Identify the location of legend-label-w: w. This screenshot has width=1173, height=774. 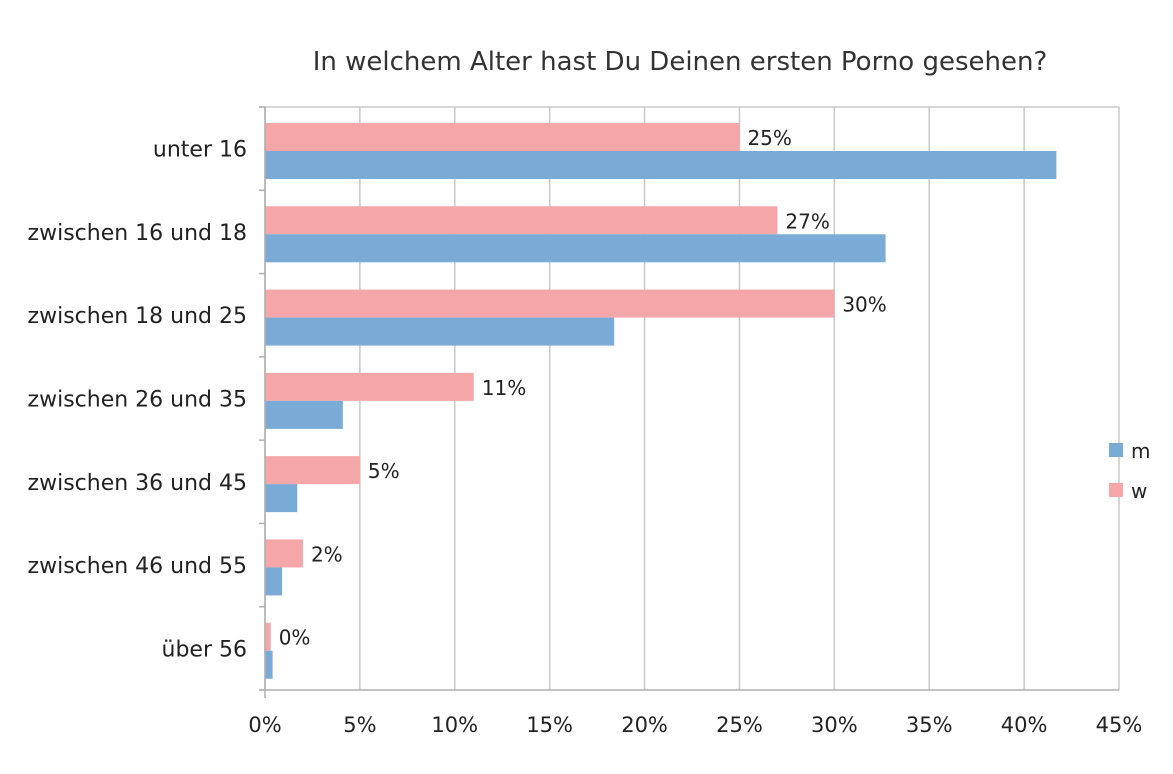
(1139, 491).